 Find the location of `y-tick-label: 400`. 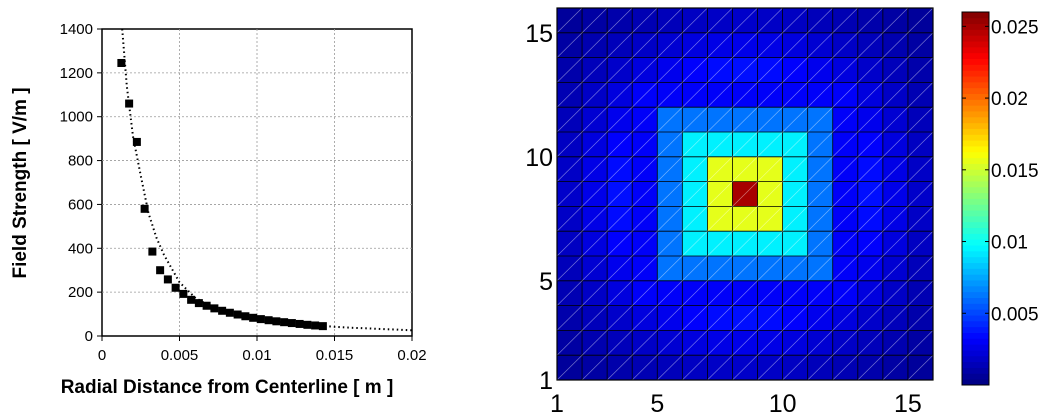

y-tick-label: 400 is located at coordinates (80, 248).